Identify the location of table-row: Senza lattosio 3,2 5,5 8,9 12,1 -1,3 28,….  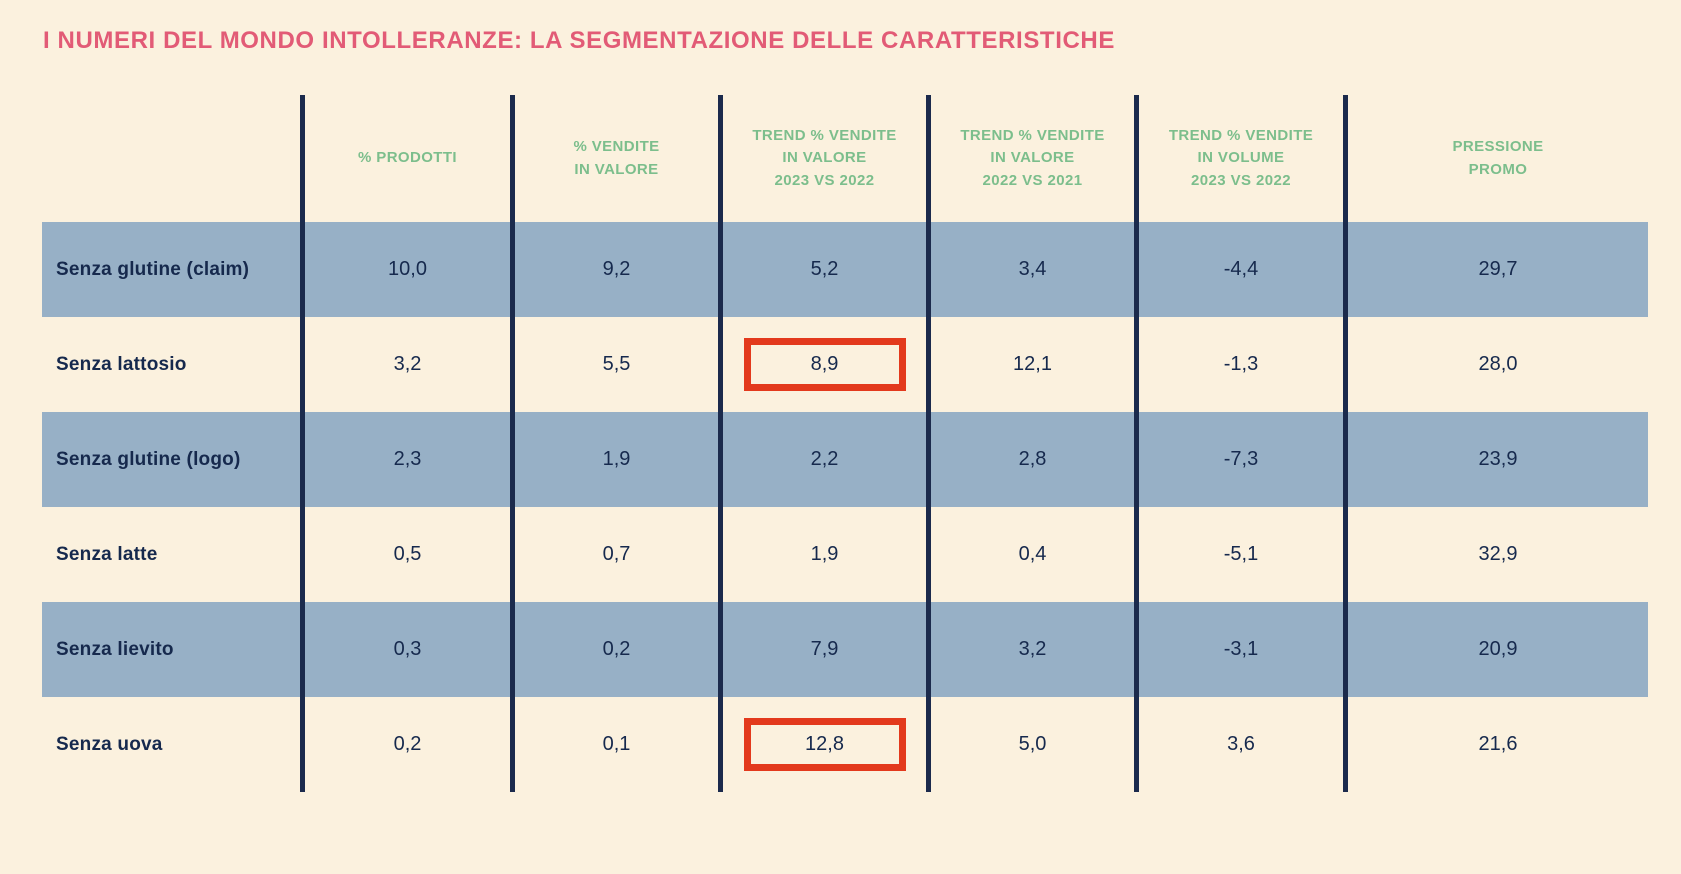
(845, 364).